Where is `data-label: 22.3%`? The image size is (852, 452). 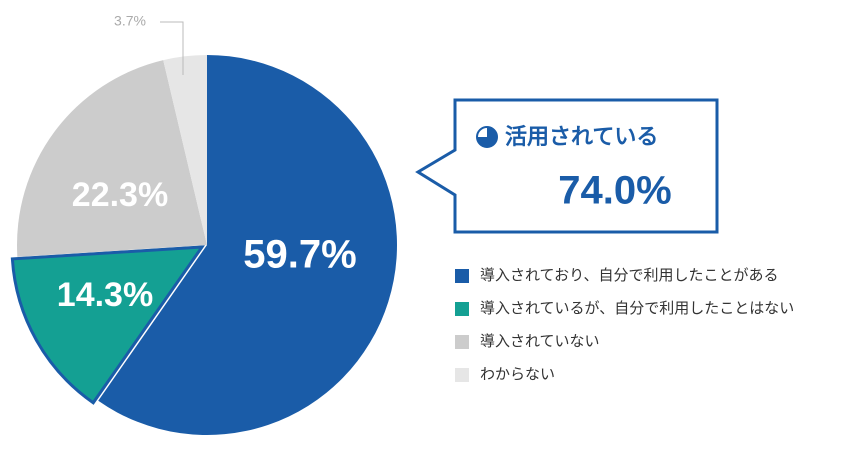 data-label: 22.3% is located at coordinates (120, 195).